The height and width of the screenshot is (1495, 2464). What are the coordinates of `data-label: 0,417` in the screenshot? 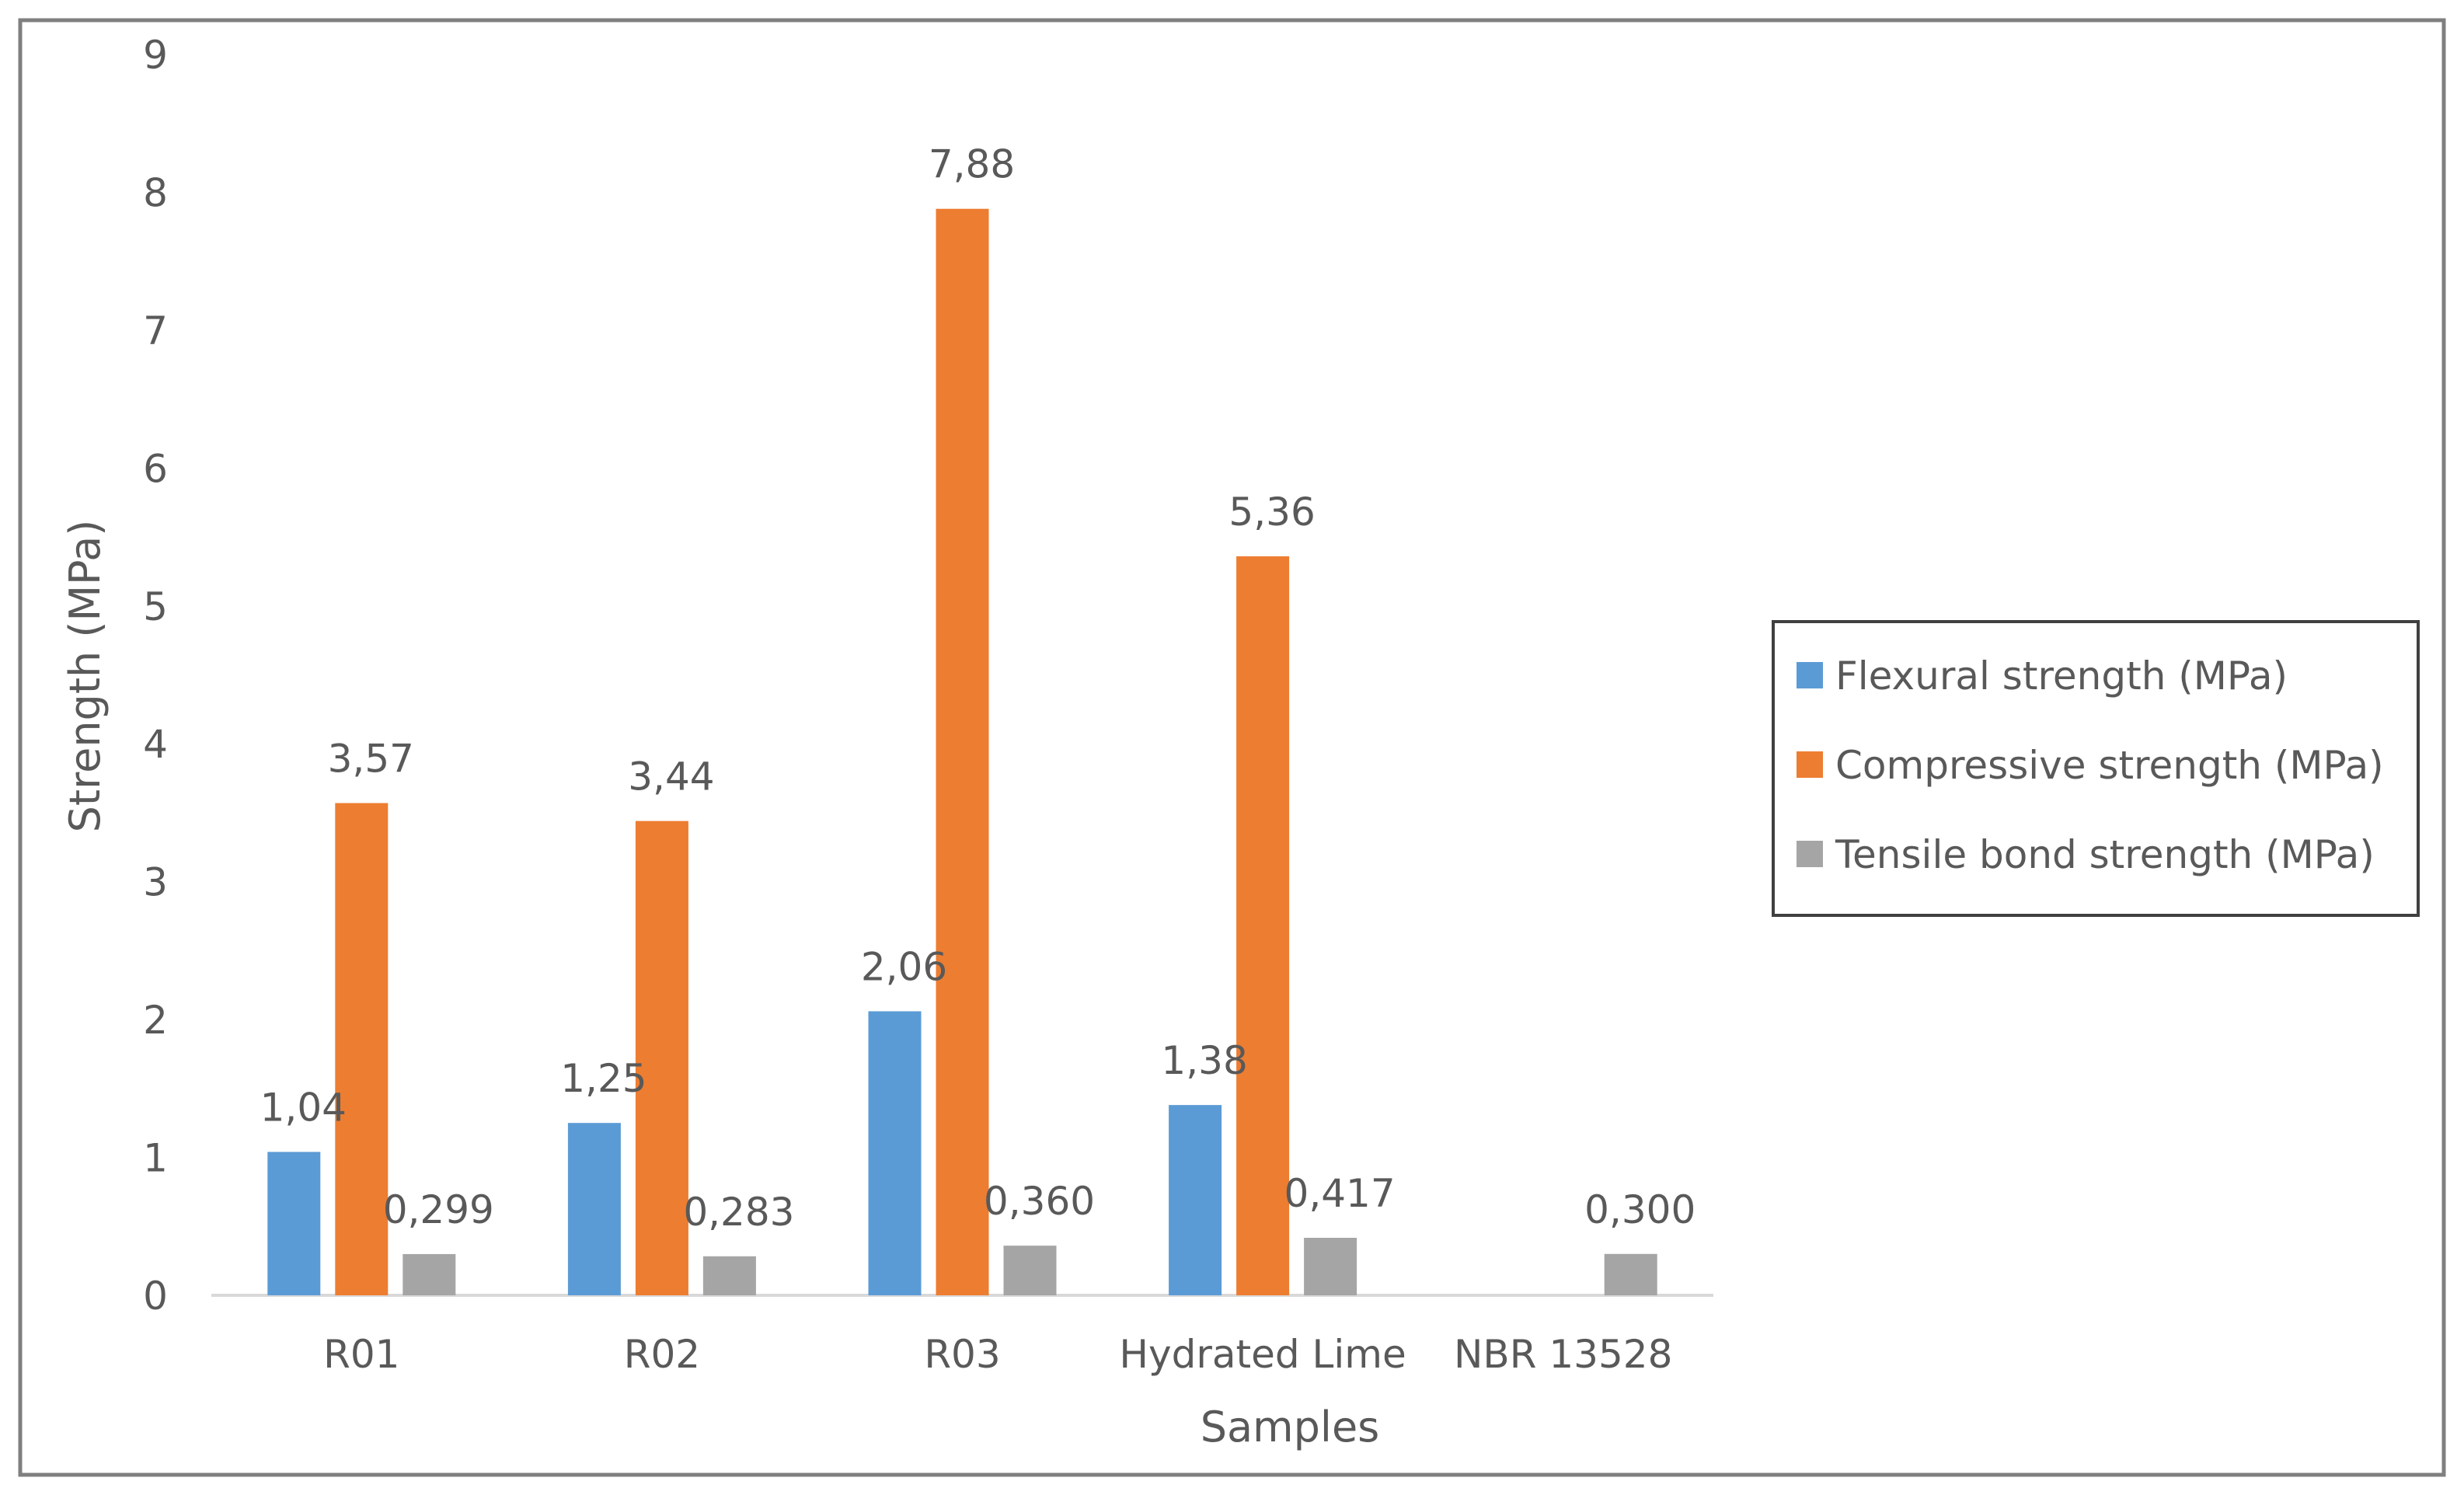 It's located at (1340, 1193).